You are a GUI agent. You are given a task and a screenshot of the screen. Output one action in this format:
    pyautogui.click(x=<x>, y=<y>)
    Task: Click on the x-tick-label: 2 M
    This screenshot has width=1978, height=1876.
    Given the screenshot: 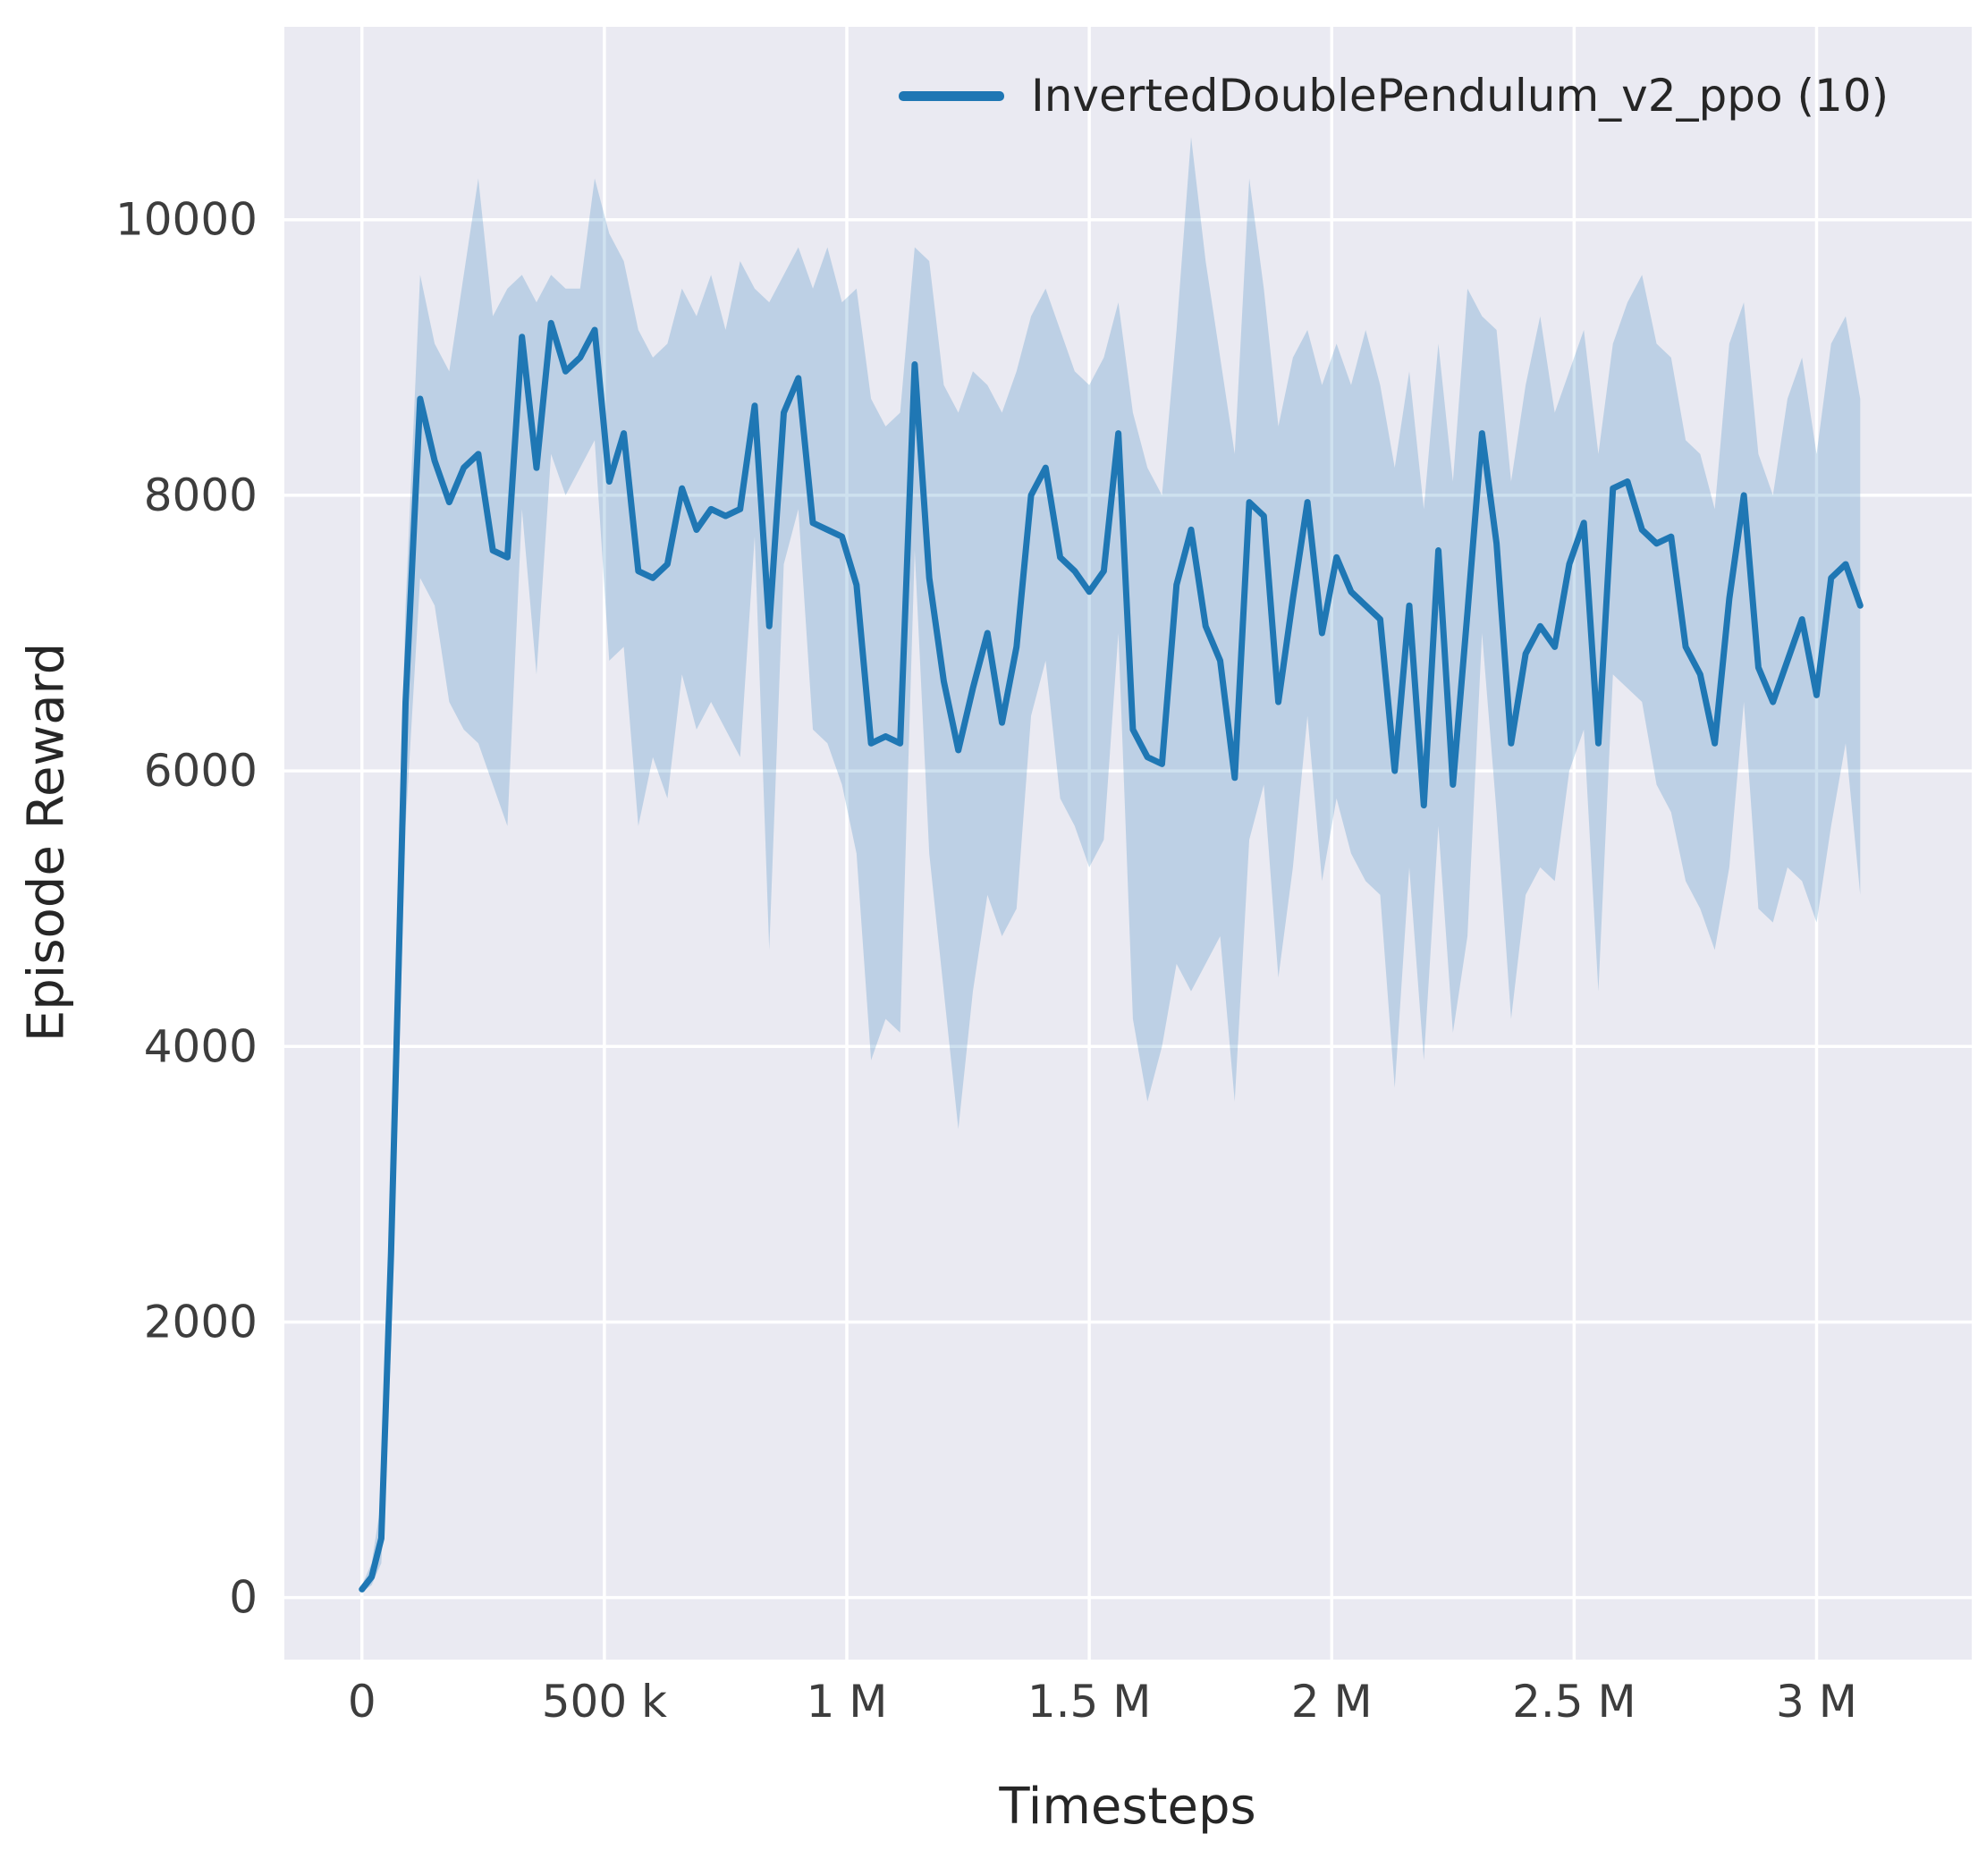 What is the action you would take?
    pyautogui.click(x=1332, y=1702)
    